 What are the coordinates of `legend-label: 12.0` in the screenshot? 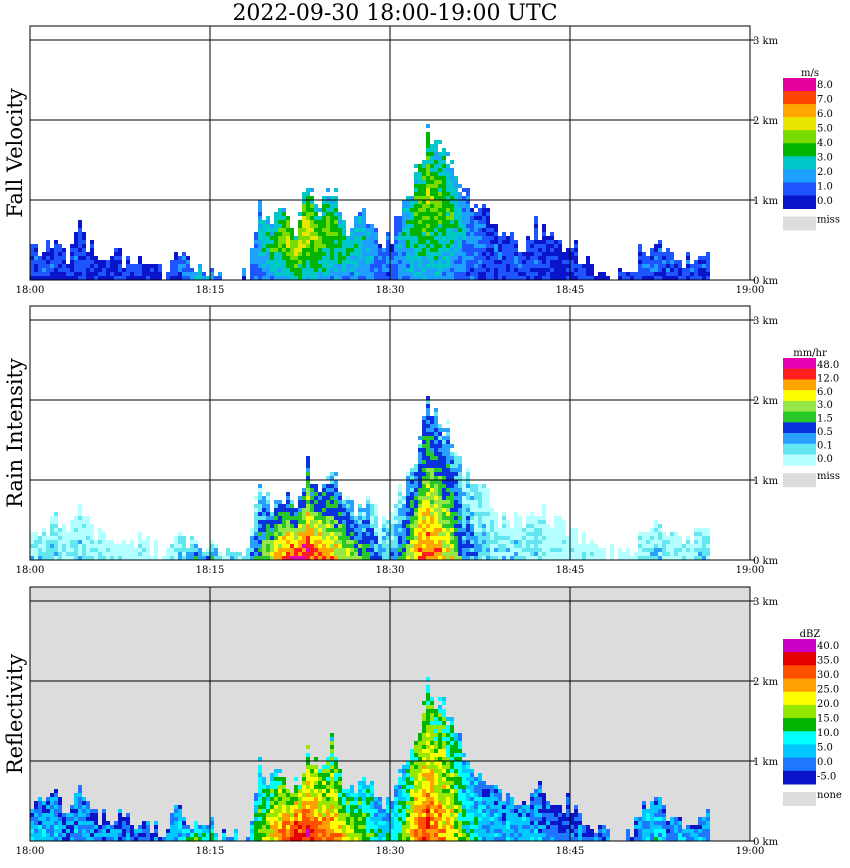 It's located at (828, 378).